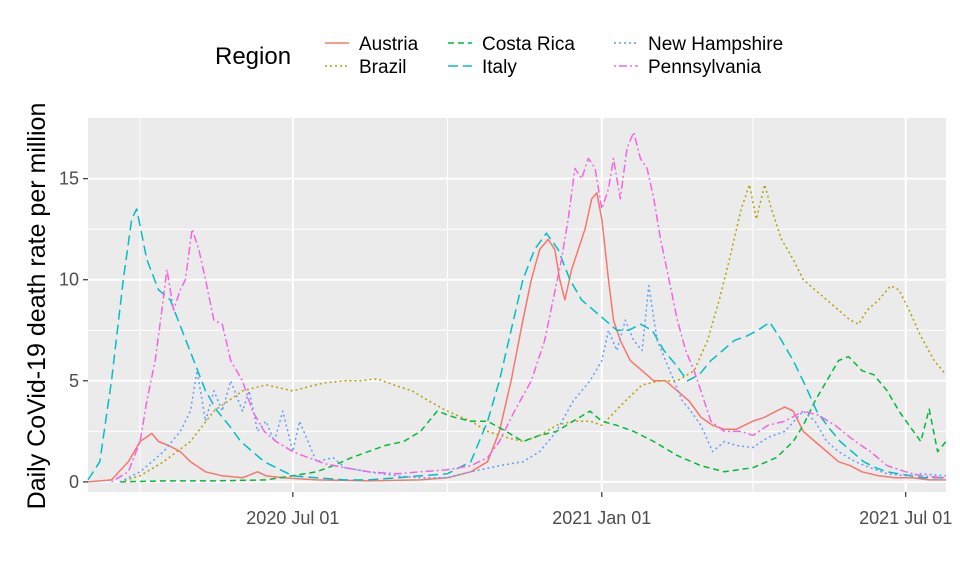 The image size is (960, 576). I want to click on legend-label: Costa Rica, so click(528, 44).